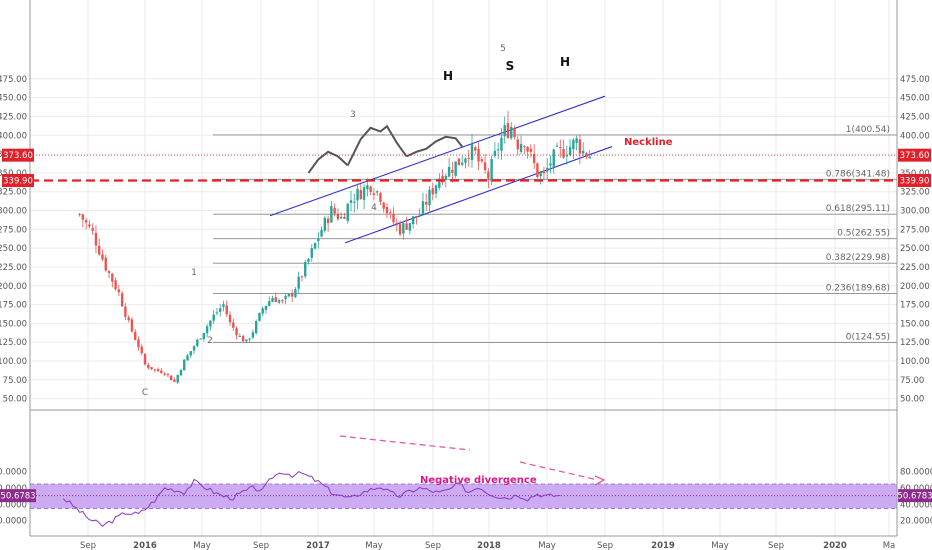 The width and height of the screenshot is (932, 550). What do you see at coordinates (17, 497) in the screenshot?
I see `rsi-tag-left-text: 50.6783` at bounding box center [17, 497].